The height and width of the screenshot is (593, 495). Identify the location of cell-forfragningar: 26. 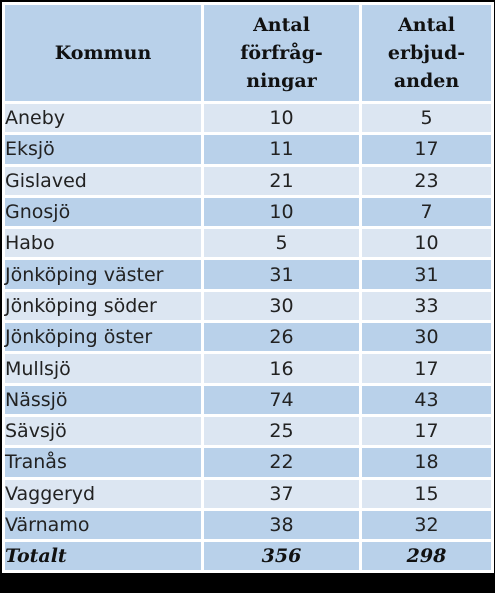
(281, 337).